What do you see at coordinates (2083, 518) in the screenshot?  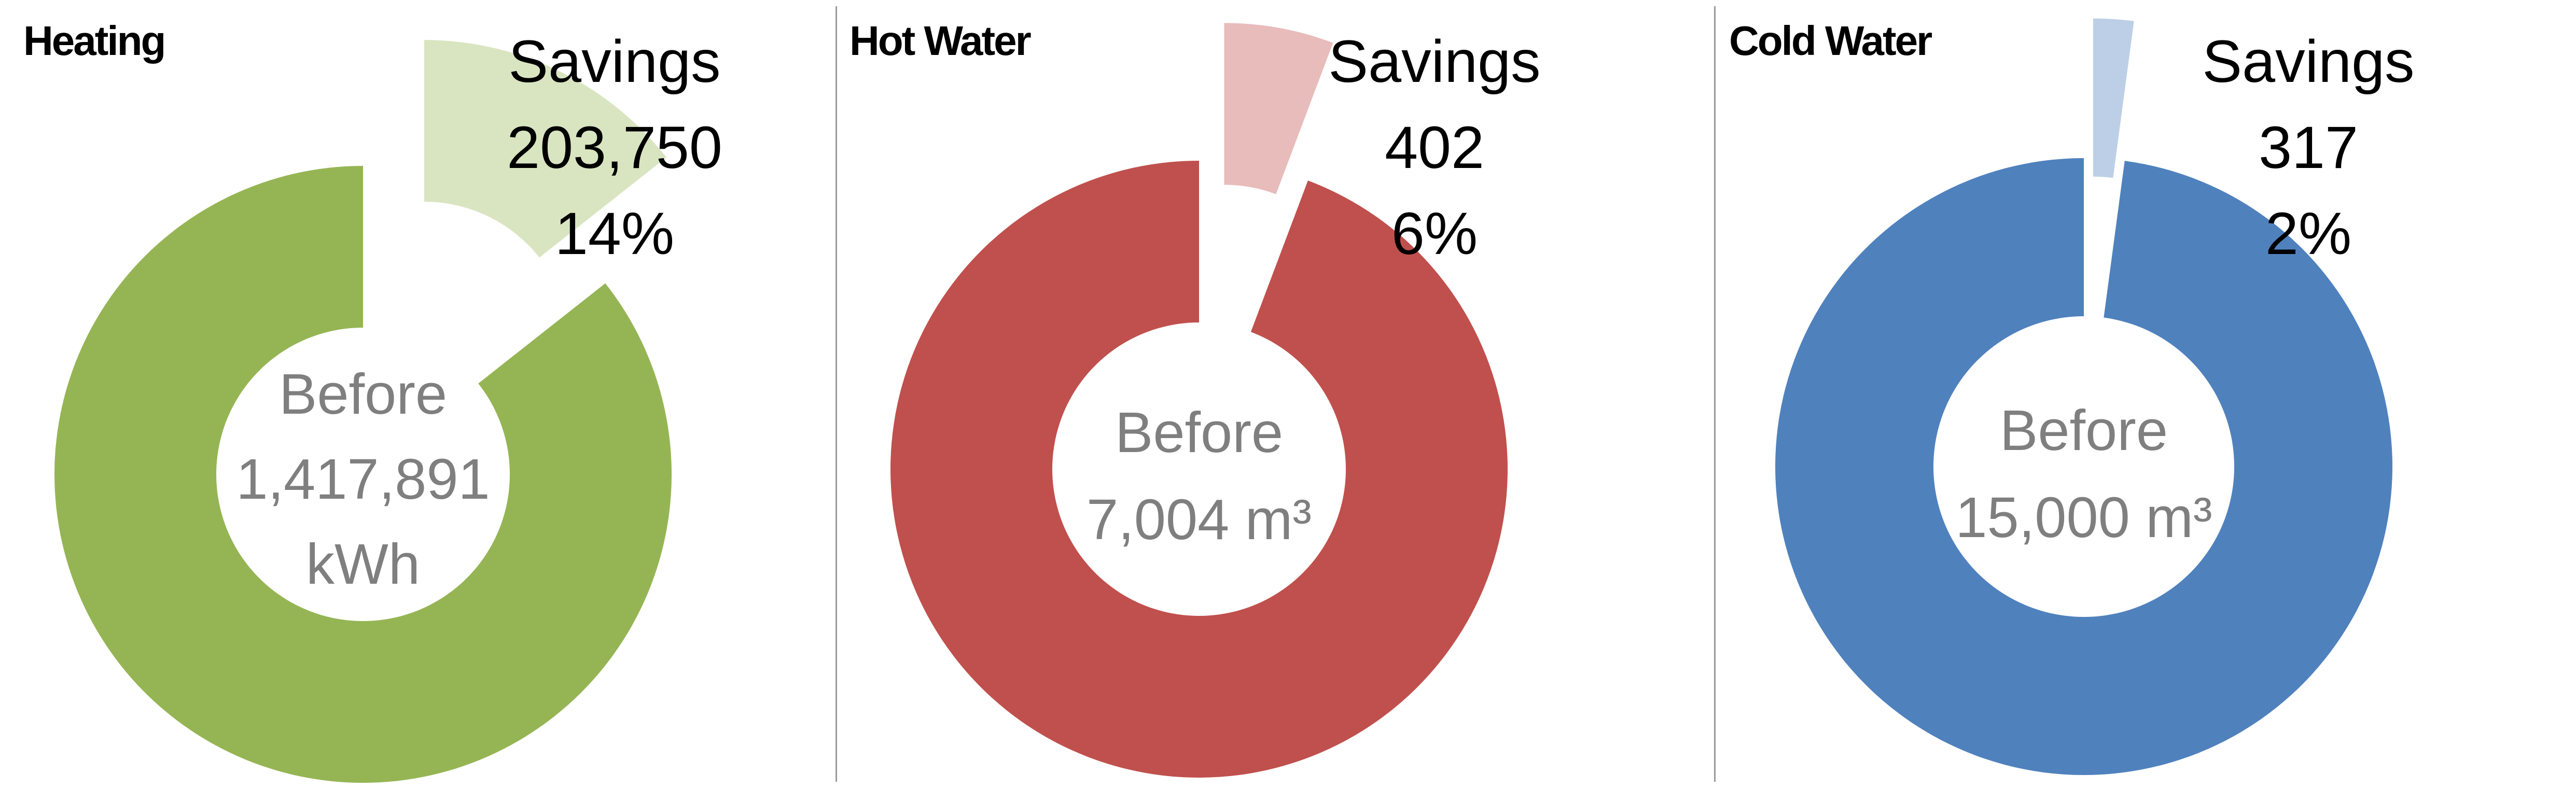 I see `center-label-line2: 15,000 m³` at bounding box center [2083, 518].